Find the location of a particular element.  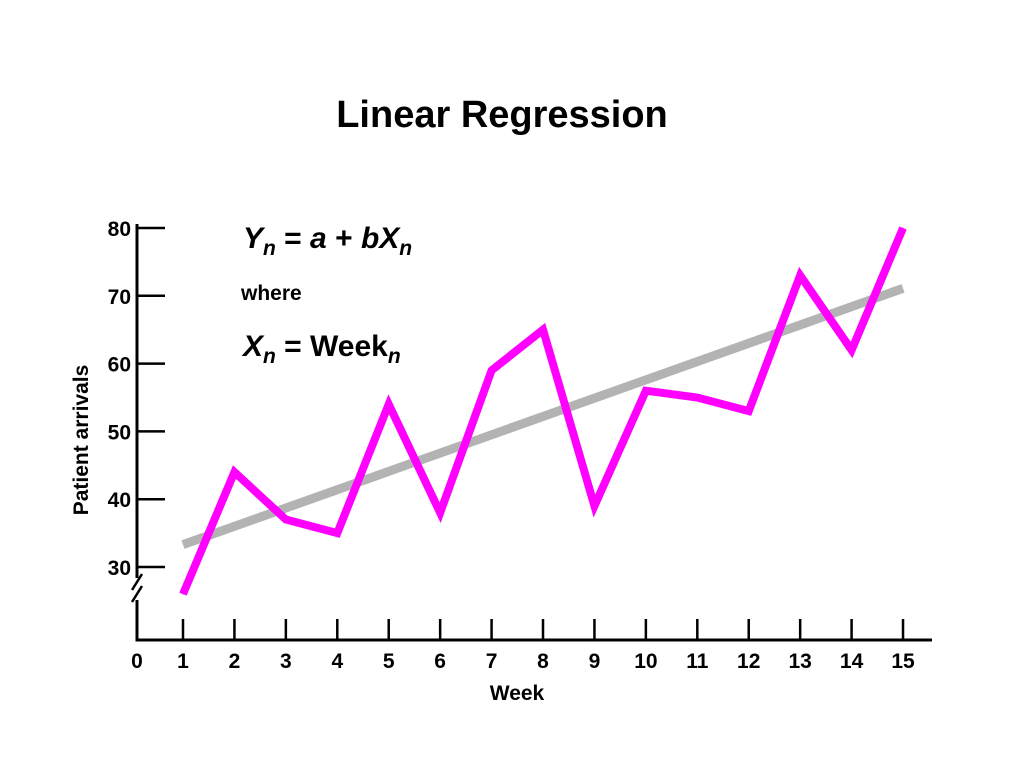

y-tick-label: 60 is located at coordinates (119, 365).